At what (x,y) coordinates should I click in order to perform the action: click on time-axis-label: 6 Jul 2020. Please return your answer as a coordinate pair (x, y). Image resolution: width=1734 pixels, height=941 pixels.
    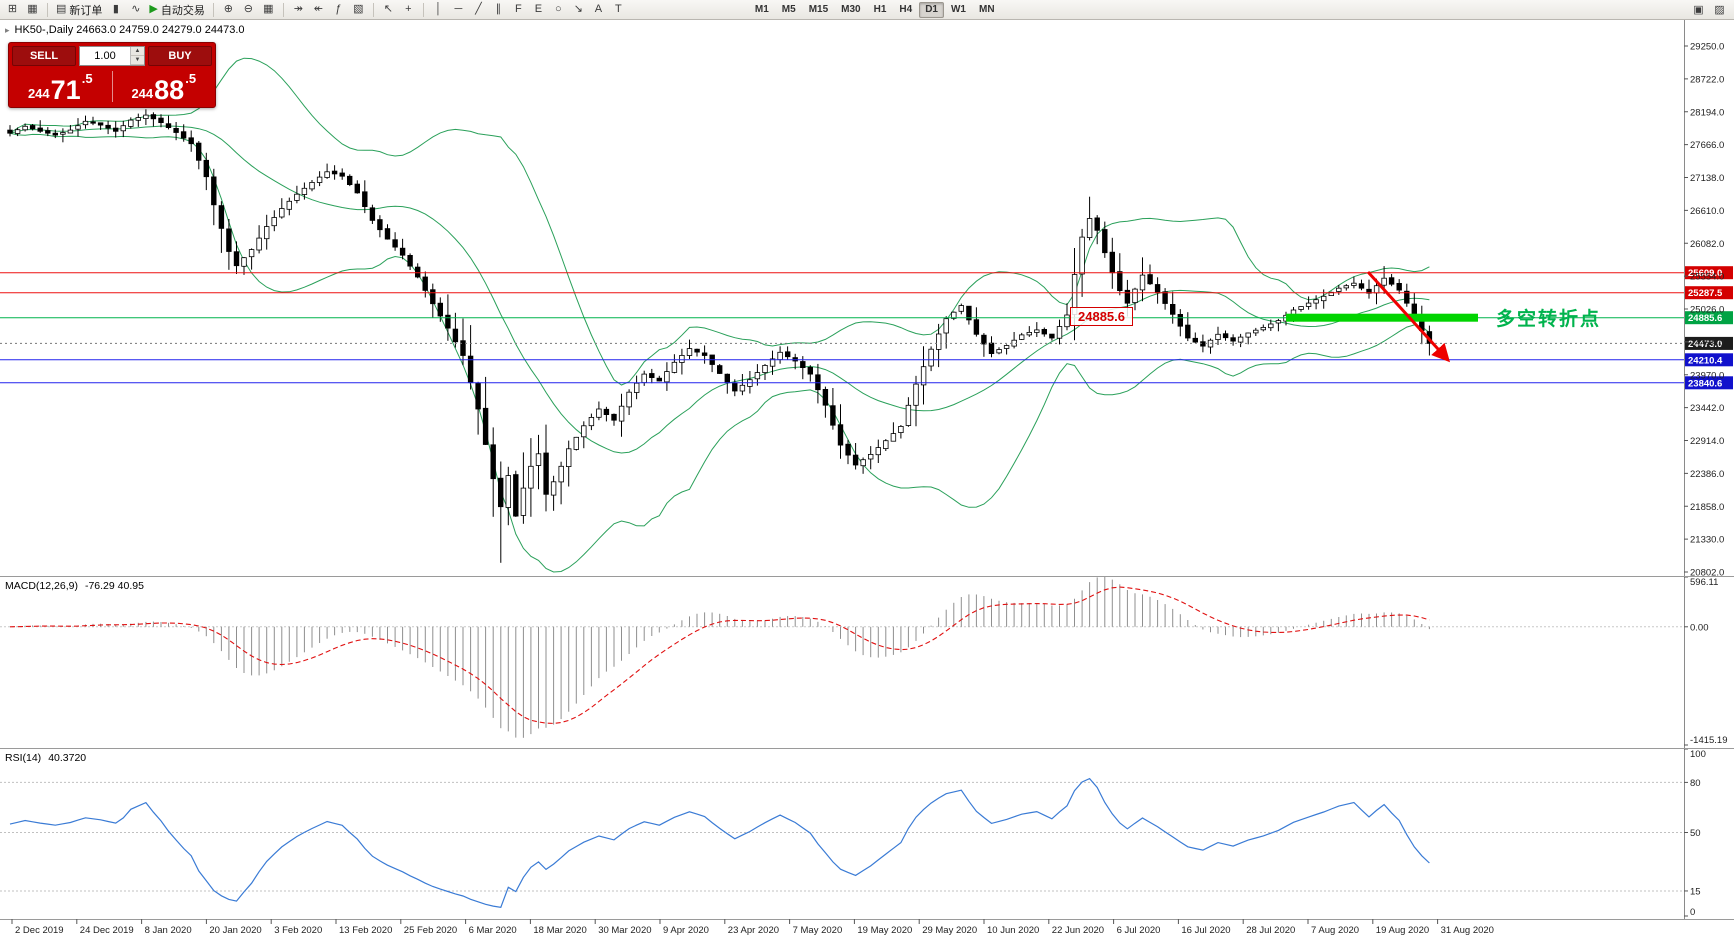
    Looking at the image, I should click on (1139, 930).